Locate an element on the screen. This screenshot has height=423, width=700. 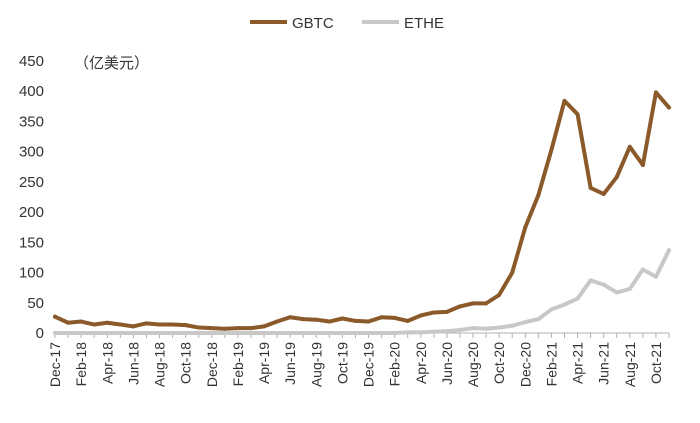
y-tick-label-50: 50 is located at coordinates (35, 303).